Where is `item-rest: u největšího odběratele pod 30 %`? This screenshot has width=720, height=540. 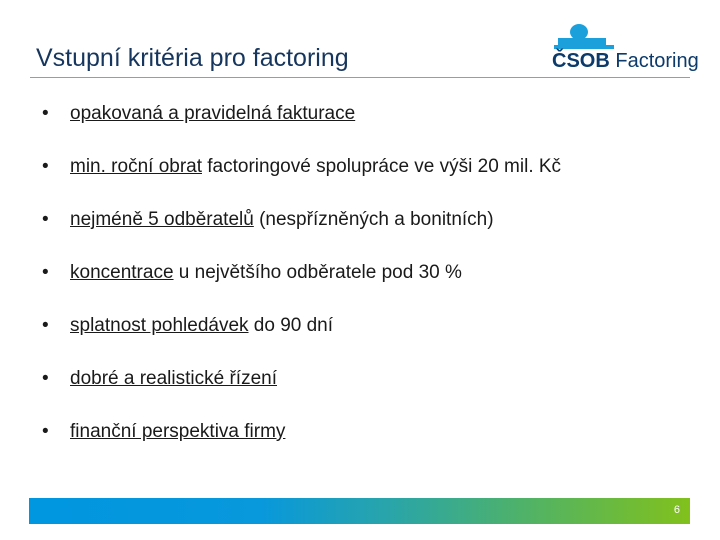 item-rest: u největšího odběratele pod 30 % is located at coordinates (317, 272).